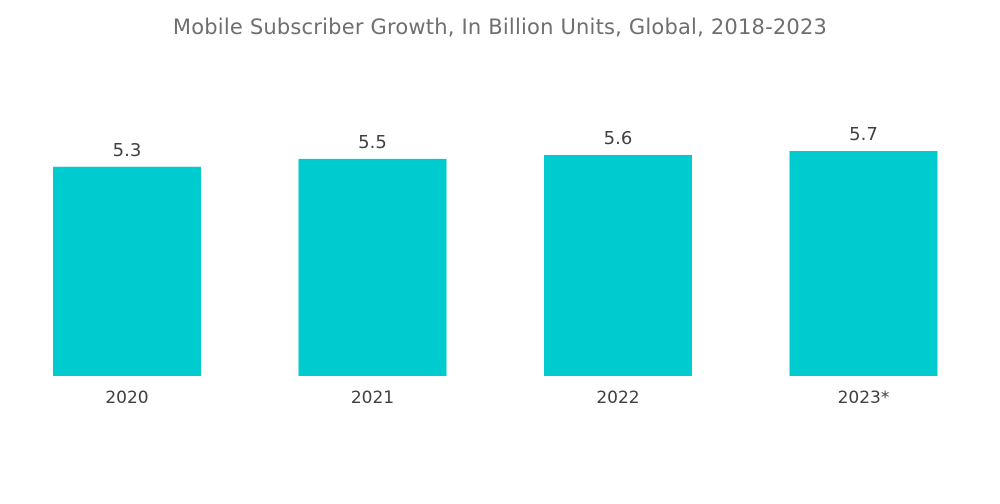 The width and height of the screenshot is (1000, 504). What do you see at coordinates (126, 398) in the screenshot?
I see `x-tick-label-2020: 2020` at bounding box center [126, 398].